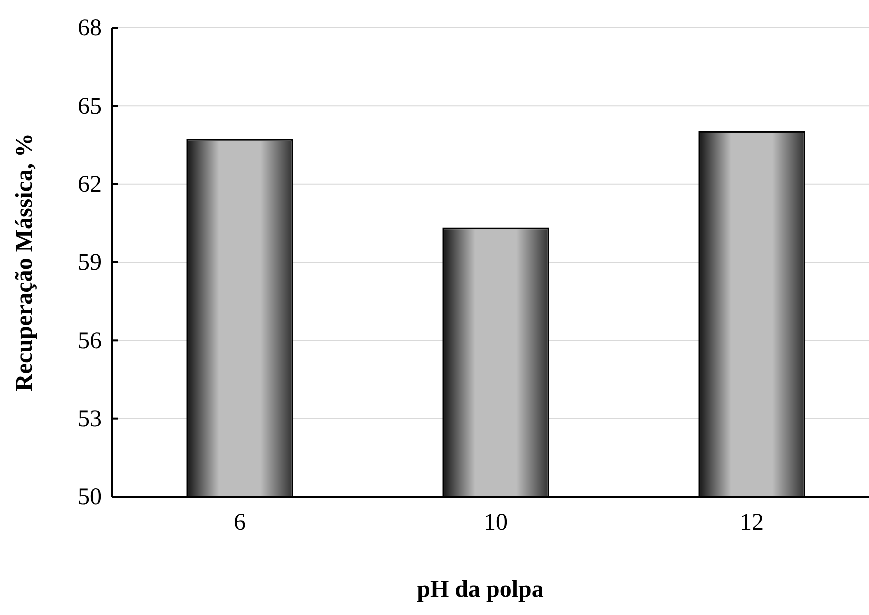 This screenshot has width=869, height=615. I want to click on x-axis-title: pH da polpa, so click(480, 590).